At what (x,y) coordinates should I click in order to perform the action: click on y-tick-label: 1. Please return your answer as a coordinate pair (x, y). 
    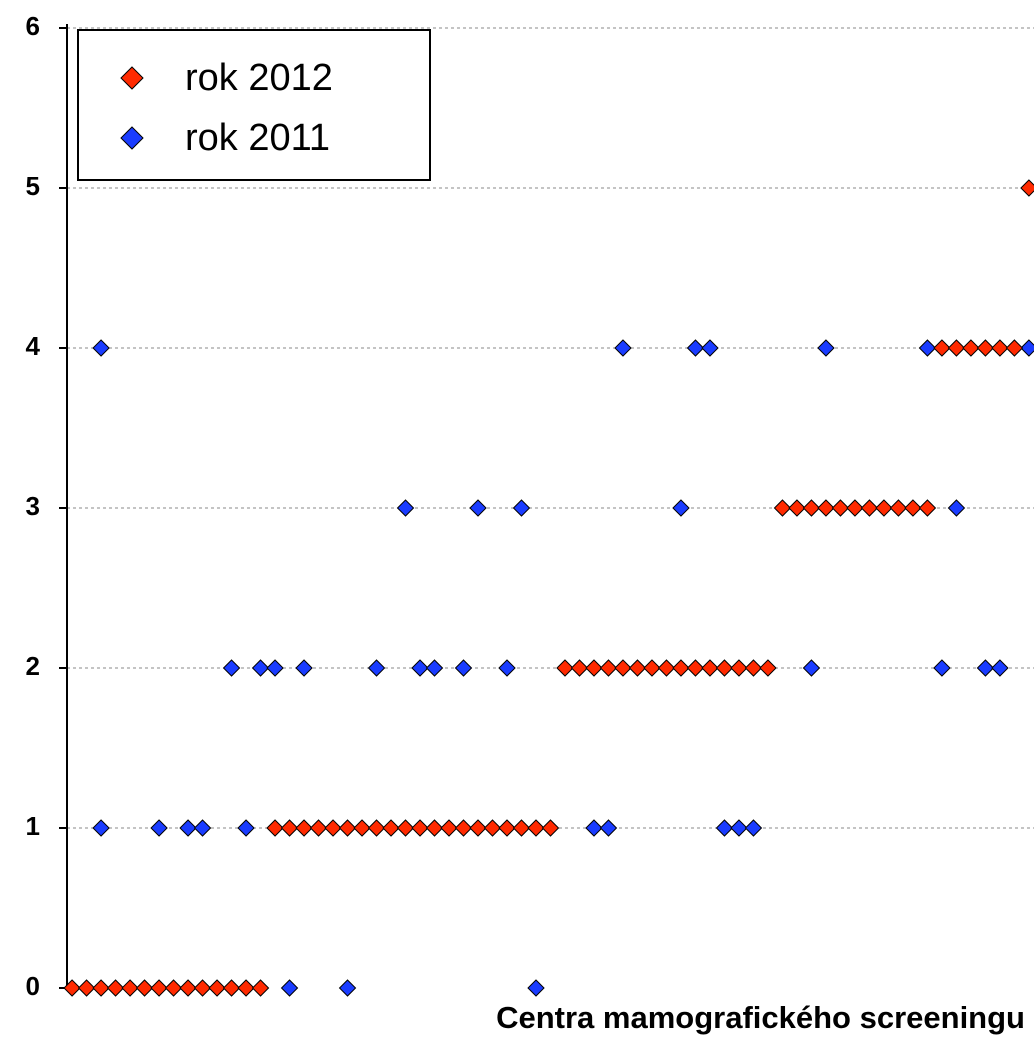
    Looking at the image, I should click on (33, 826).